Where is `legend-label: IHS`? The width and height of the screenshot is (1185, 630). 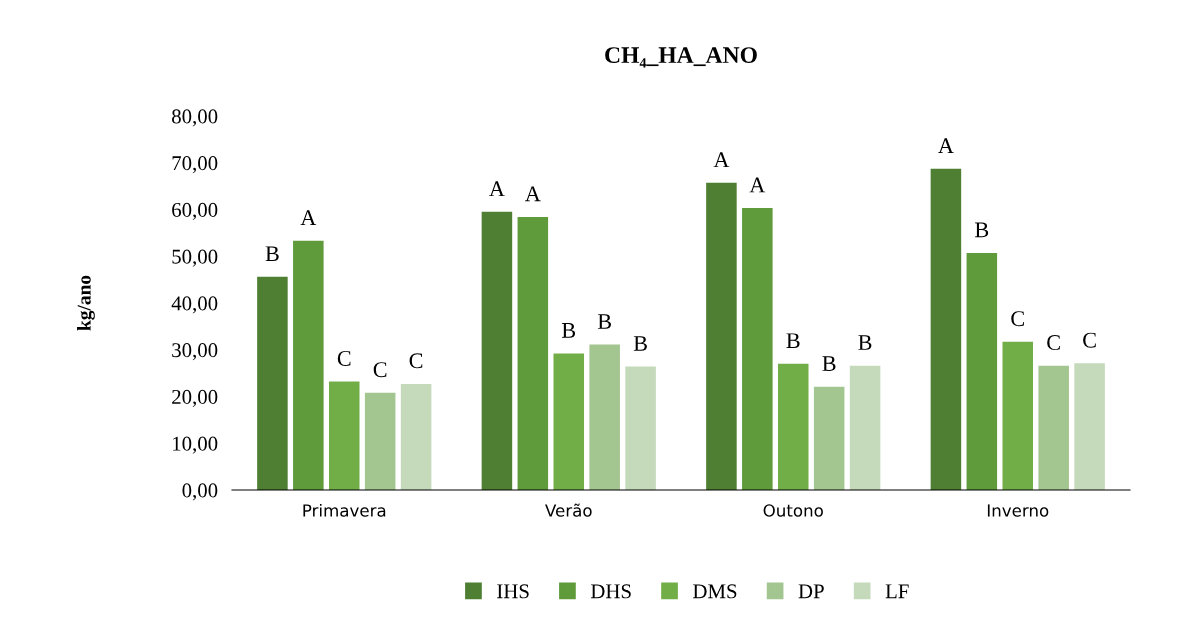 legend-label: IHS is located at coordinates (513, 591).